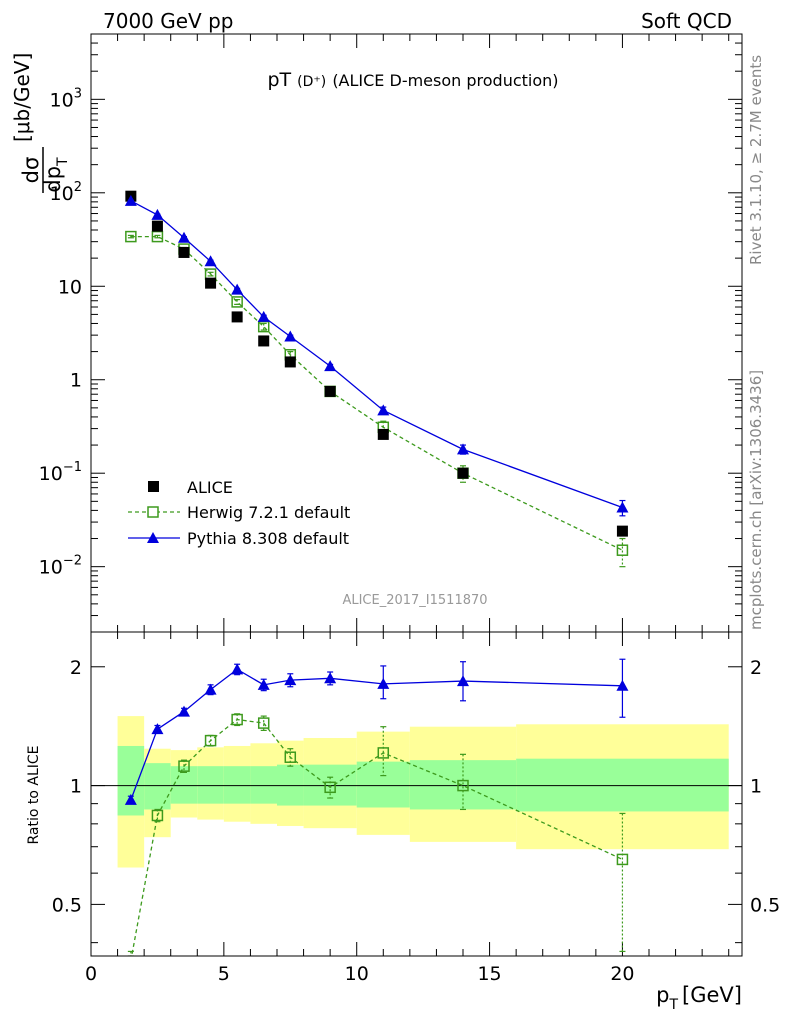 The height and width of the screenshot is (1024, 786). Describe the element at coordinates (756, 500) in the screenshot. I see `mcplots-label: mcplots.cern.ch [arXiv:1306.3436]` at that location.